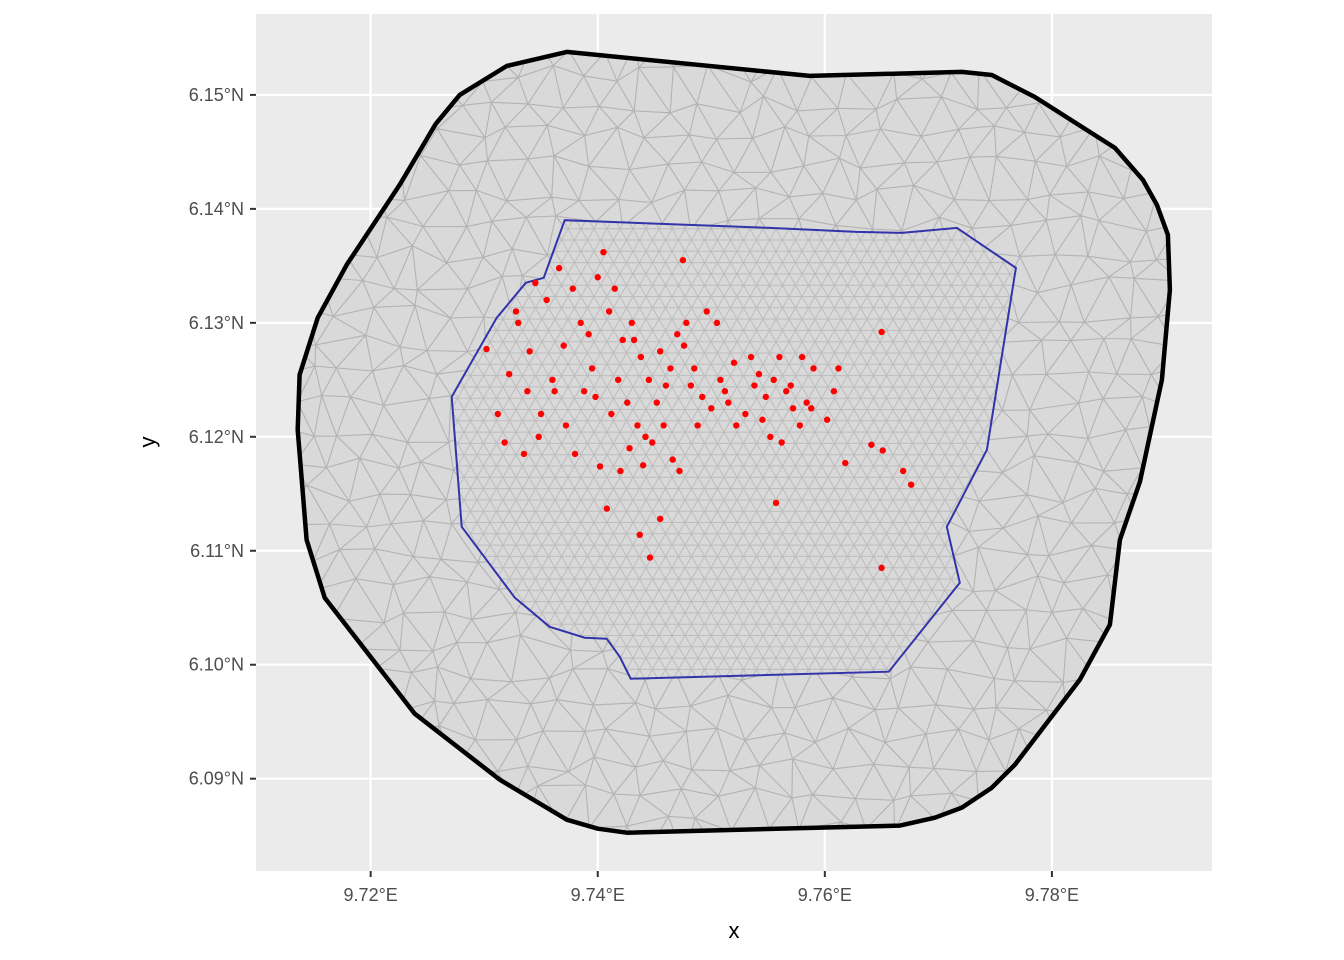 The image size is (1344, 960). What do you see at coordinates (825, 895) in the screenshot?
I see `x-tick-label: 9.76°E` at bounding box center [825, 895].